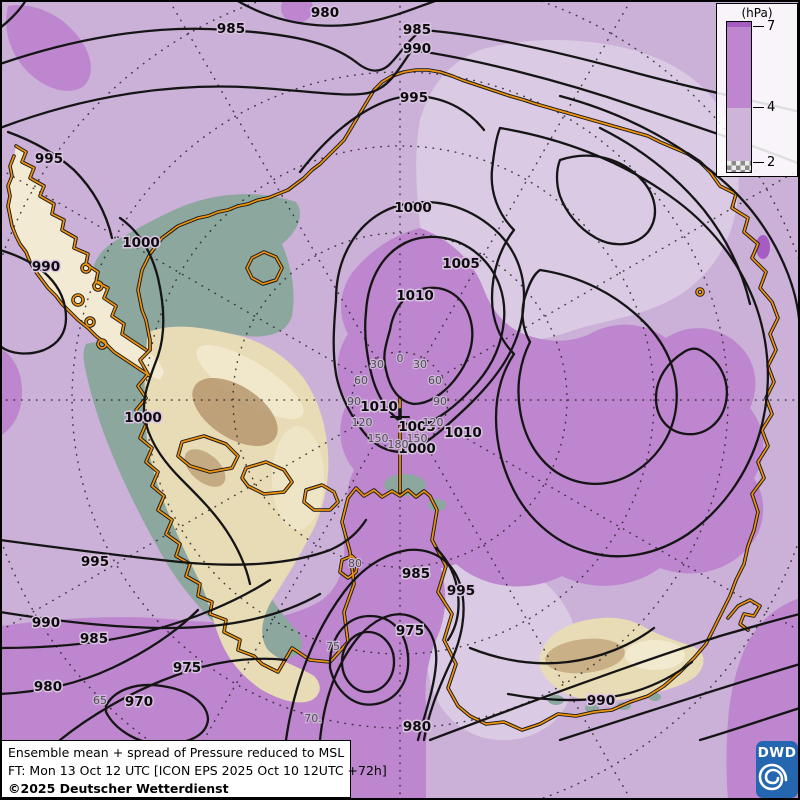 Image resolution: width=800 pixels, height=800 pixels. Describe the element at coordinates (757, 90) in the screenshot. I see `spread-legend: (hPa) 7 4 2` at that location.